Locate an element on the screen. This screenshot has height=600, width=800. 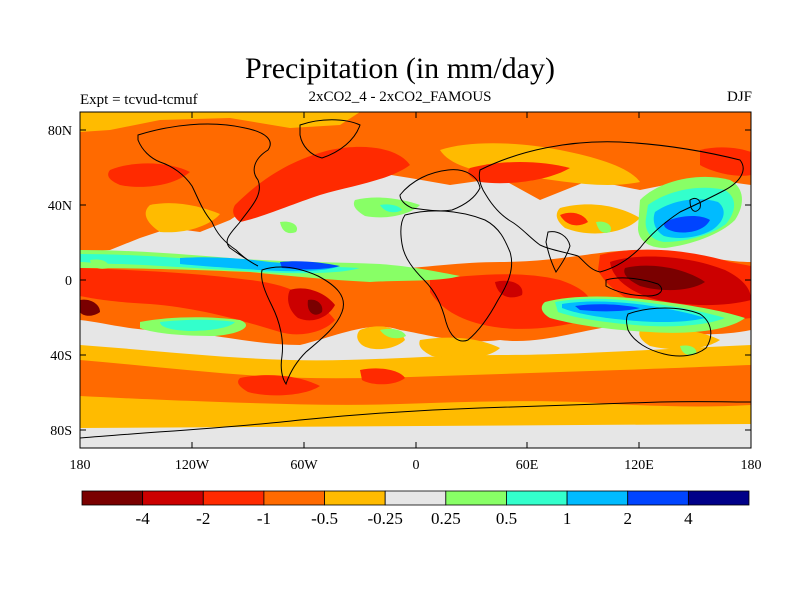
region-tropics-maroon-west-pacific is located at coordinates (90, 307).